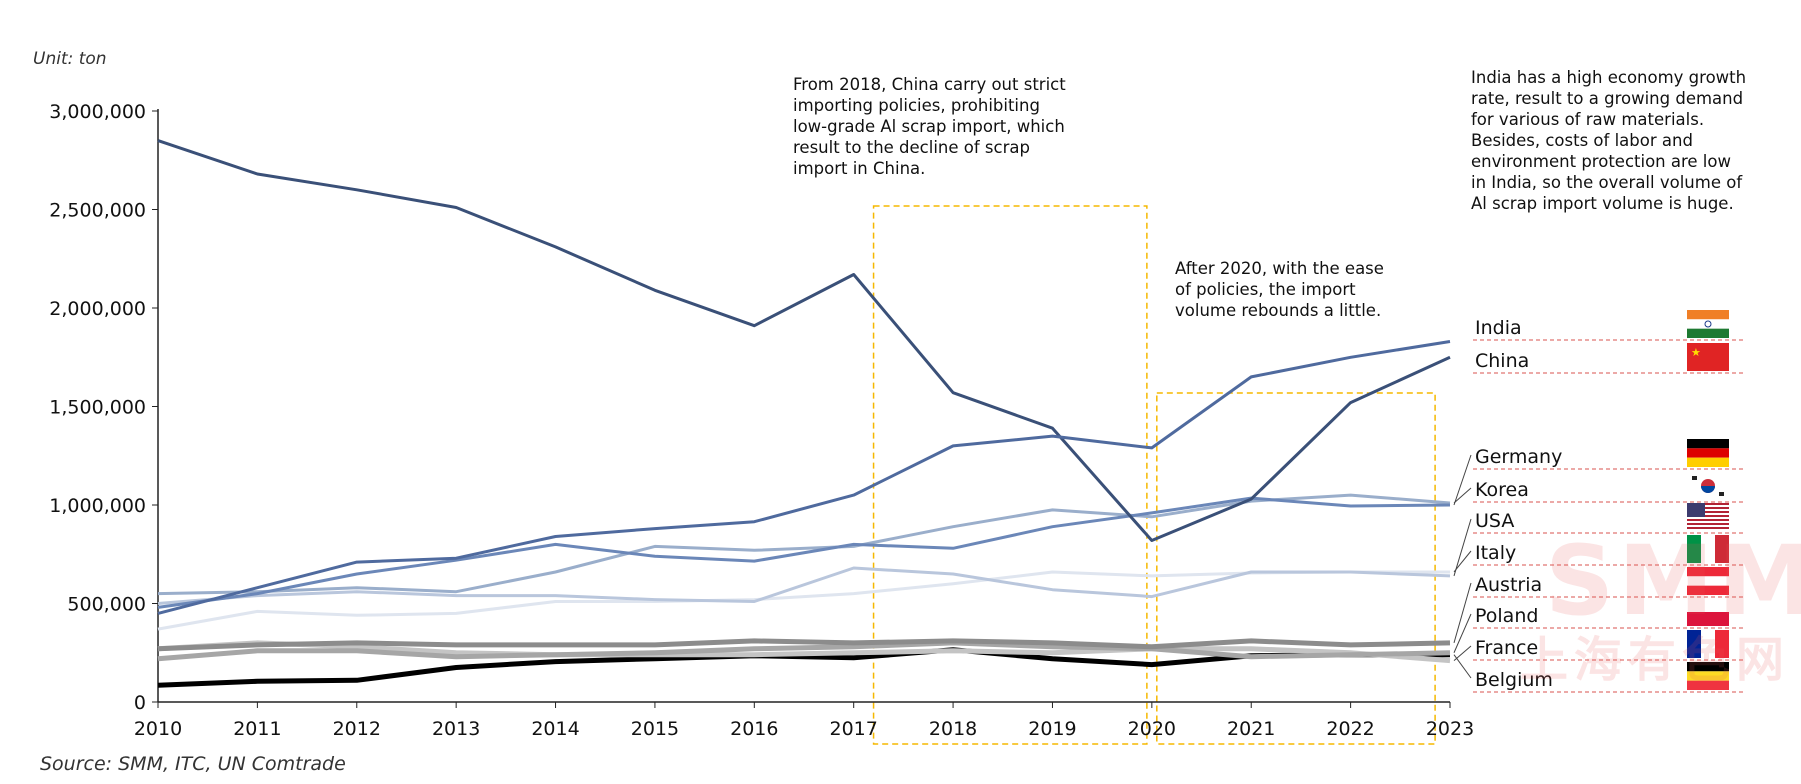 This screenshot has width=1801, height=784. Describe the element at coordinates (1508, 585) in the screenshot. I see `legend-label-austria: Austria` at that location.